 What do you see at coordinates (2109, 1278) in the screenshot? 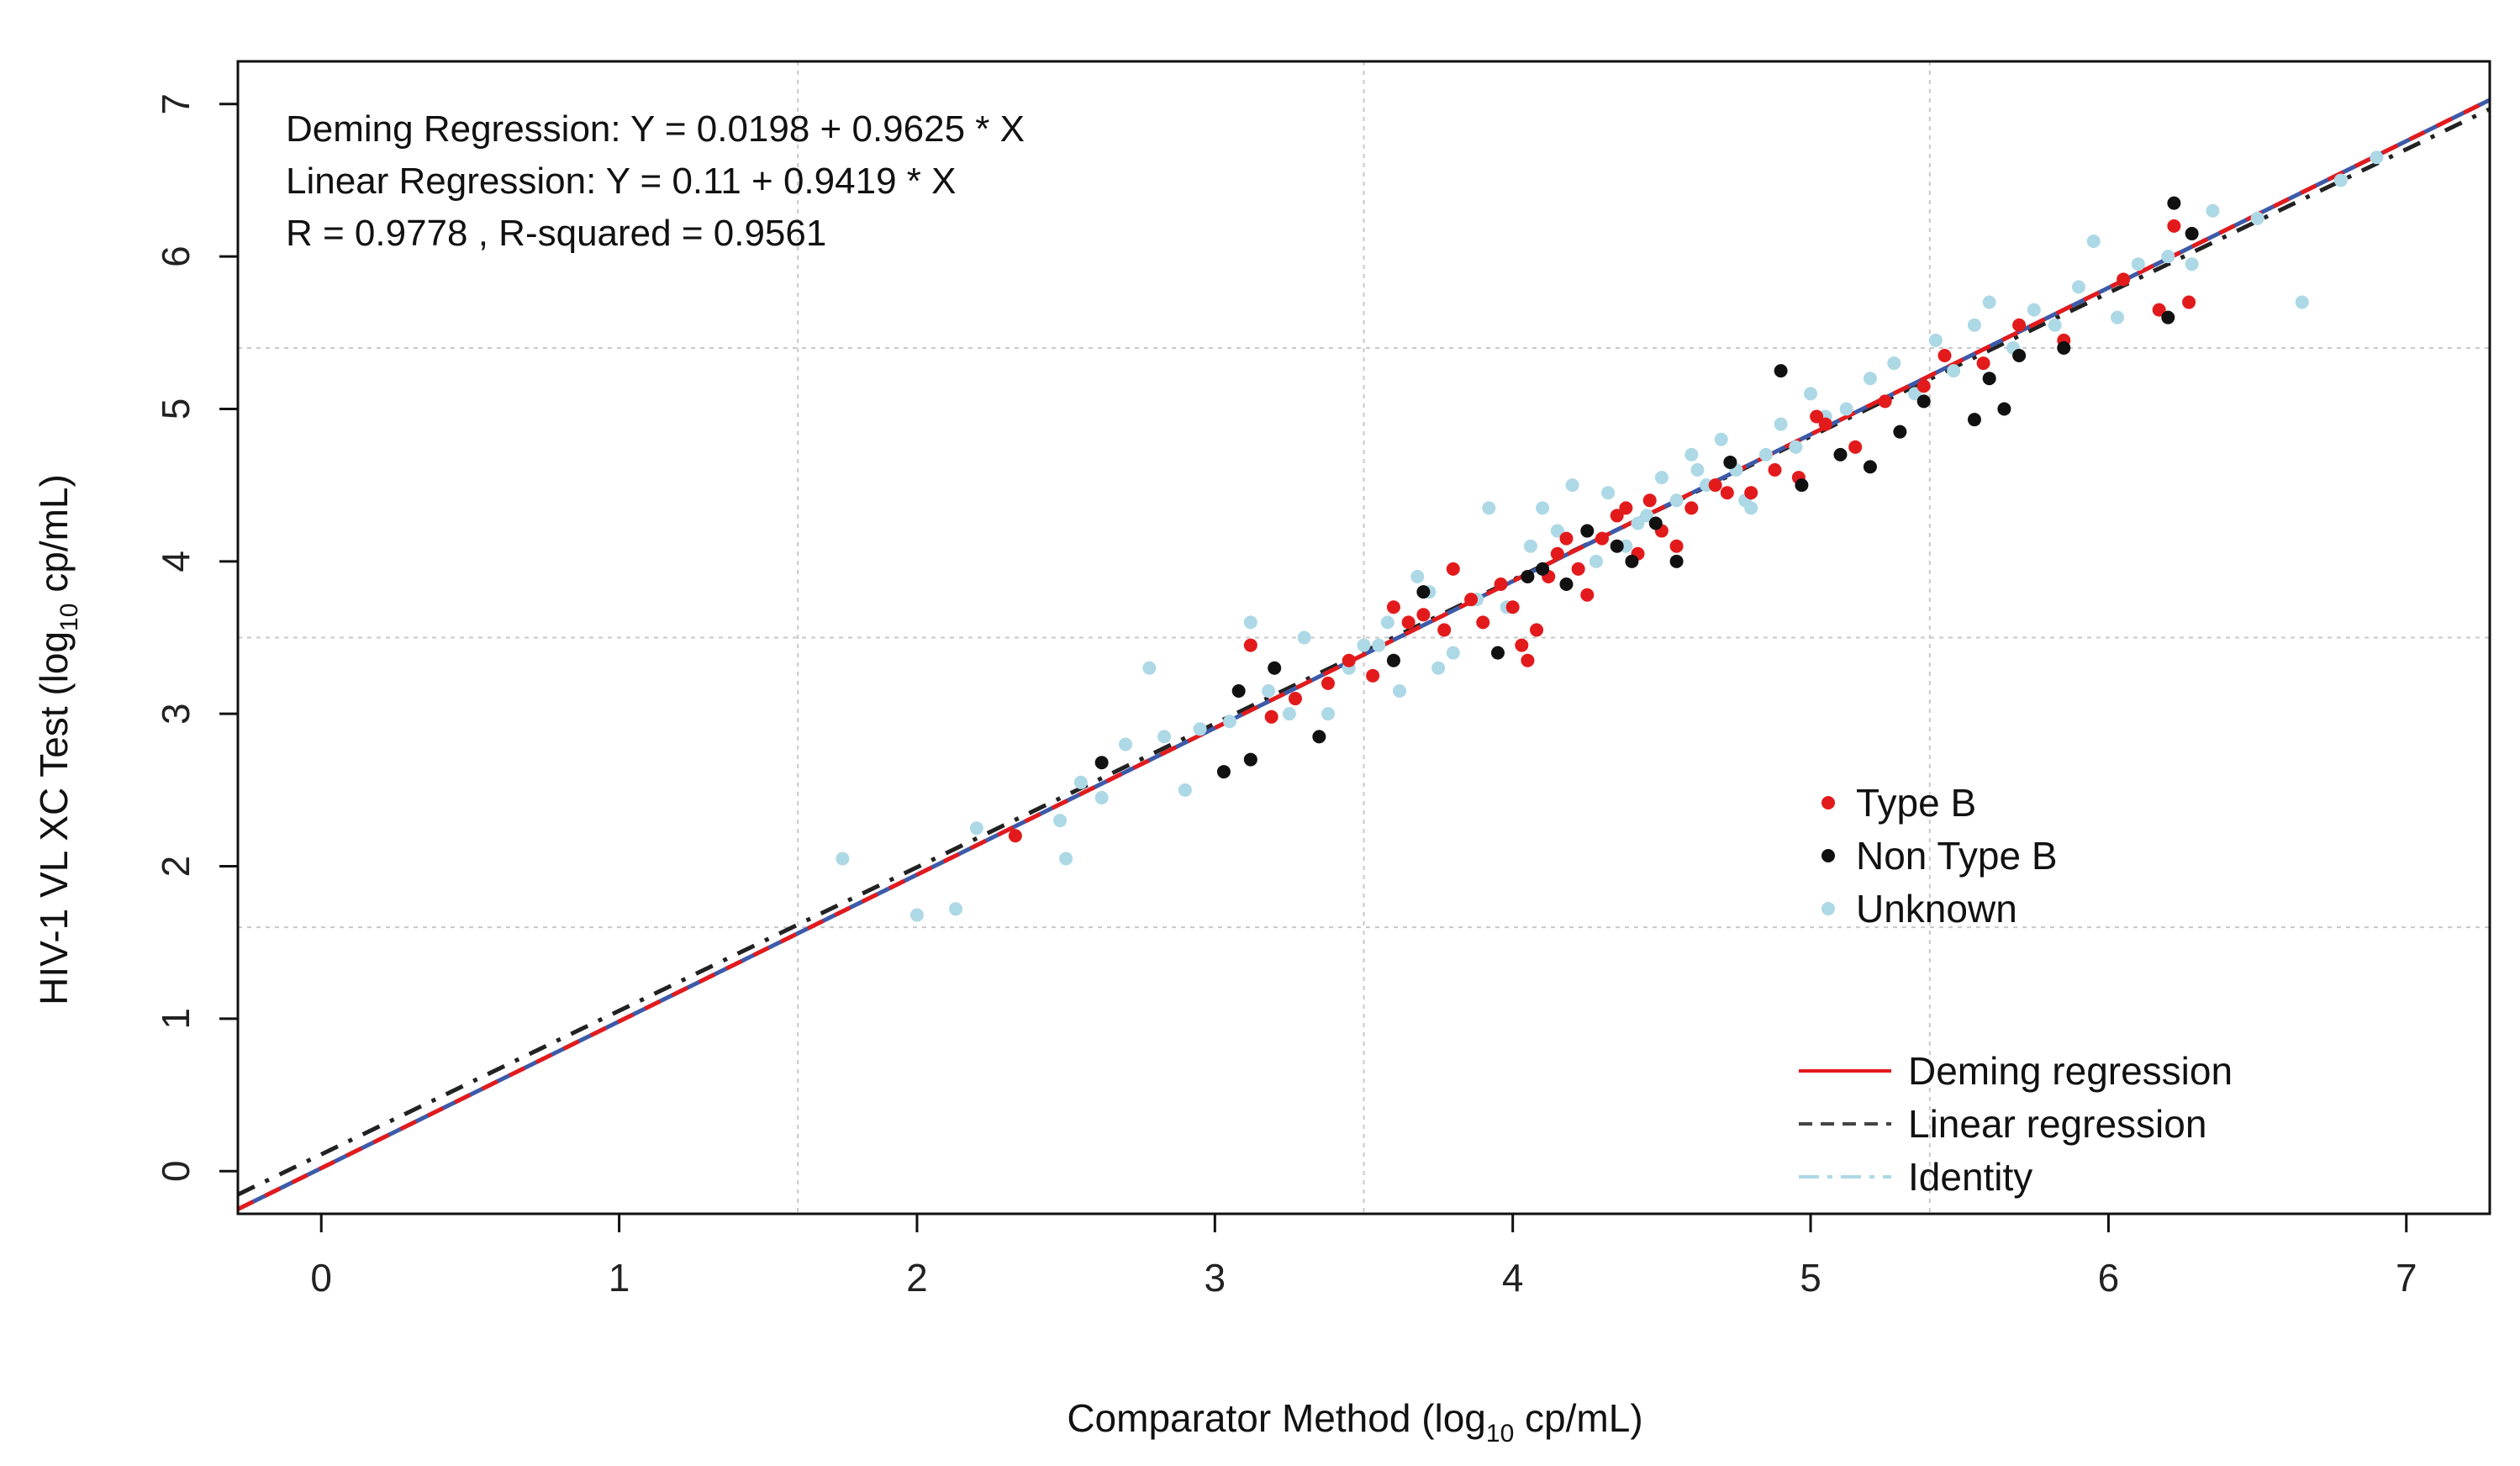
I see `x-tick-label: 6` at bounding box center [2109, 1278].